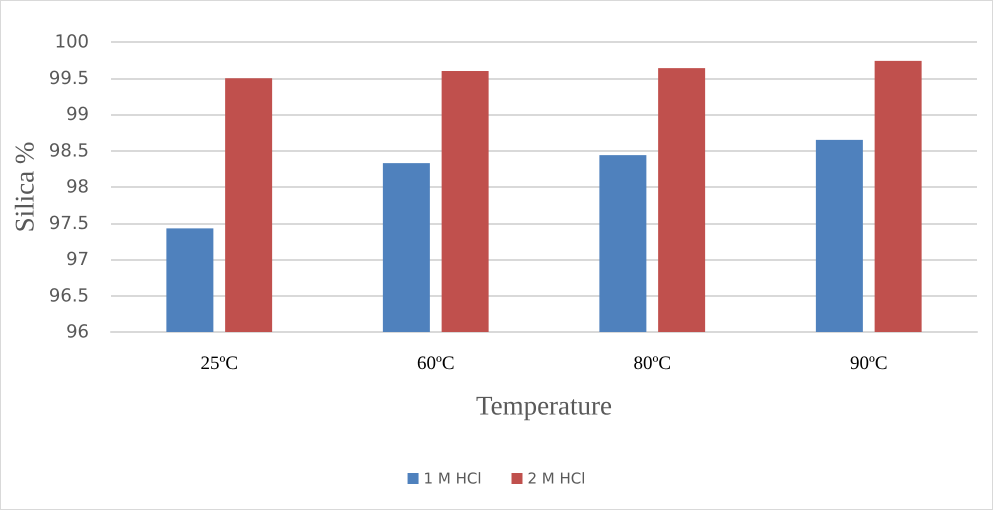  What do you see at coordinates (71, 42) in the screenshot?
I see `y-tick-label: 100` at bounding box center [71, 42].